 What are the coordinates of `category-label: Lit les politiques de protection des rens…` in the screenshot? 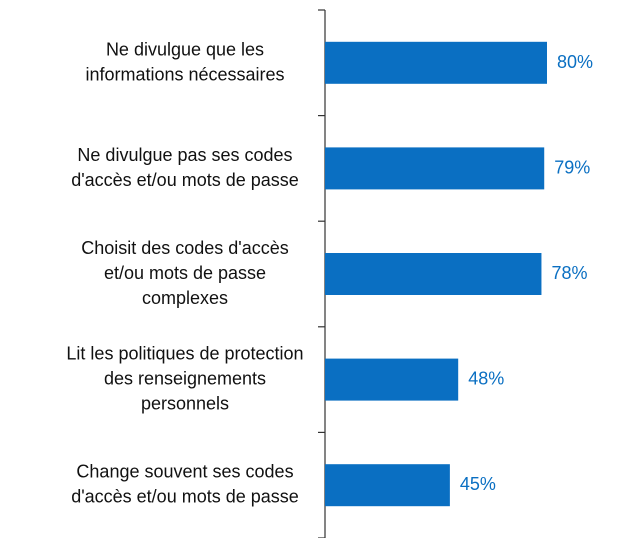 It's located at (184, 378).